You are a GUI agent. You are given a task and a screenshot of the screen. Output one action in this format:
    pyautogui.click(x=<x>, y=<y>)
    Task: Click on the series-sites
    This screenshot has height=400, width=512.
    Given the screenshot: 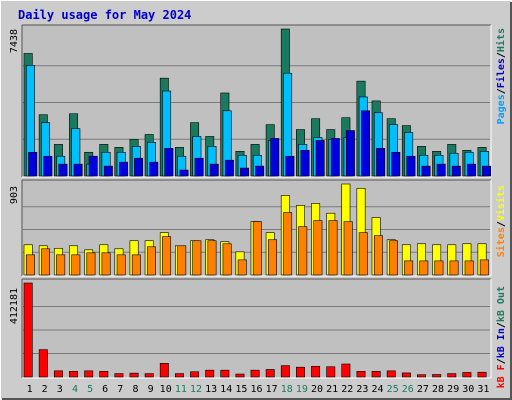 What is the action you would take?
    pyautogui.click(x=257, y=244)
    